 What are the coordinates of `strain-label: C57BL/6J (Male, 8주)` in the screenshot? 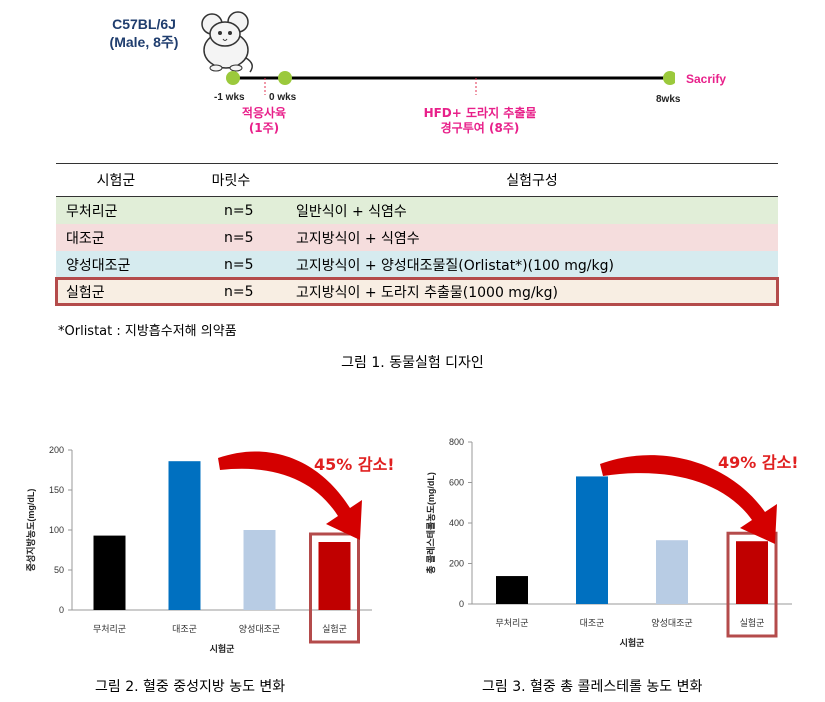 It's located at (144, 33).